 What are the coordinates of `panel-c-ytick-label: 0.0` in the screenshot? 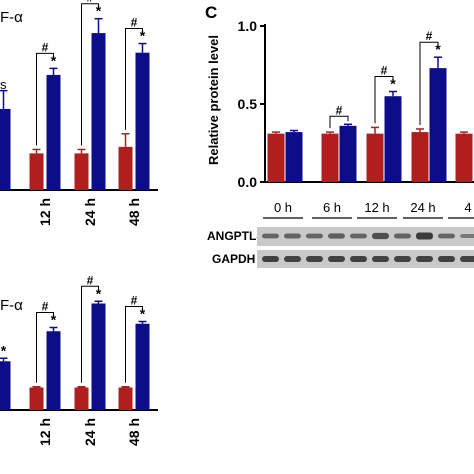 It's located at (248, 182).